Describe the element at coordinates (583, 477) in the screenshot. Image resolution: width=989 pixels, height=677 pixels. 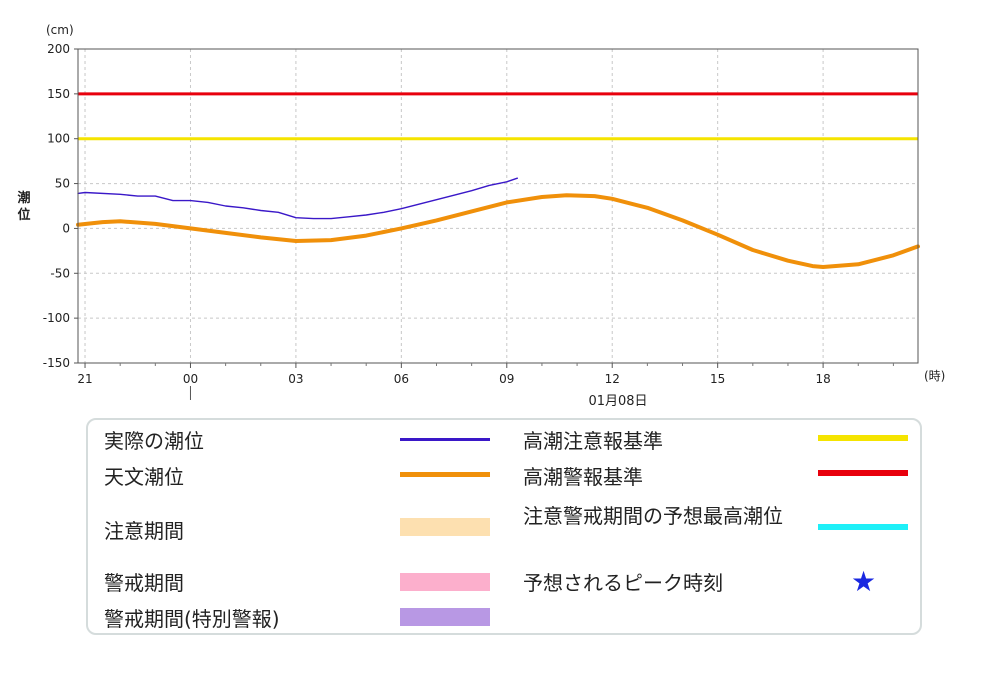
I see `legend-label: 高潮警報基準` at that location.